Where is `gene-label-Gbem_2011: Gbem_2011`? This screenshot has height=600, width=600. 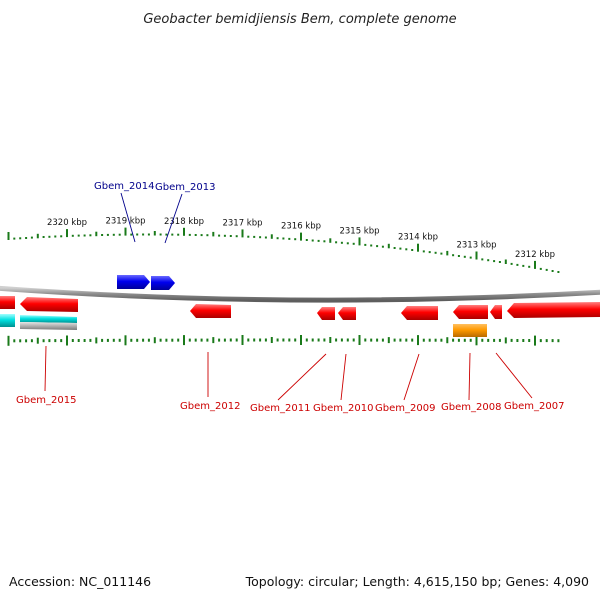 gene-label-Gbem_2011: Gbem_2011 is located at coordinates (280, 408).